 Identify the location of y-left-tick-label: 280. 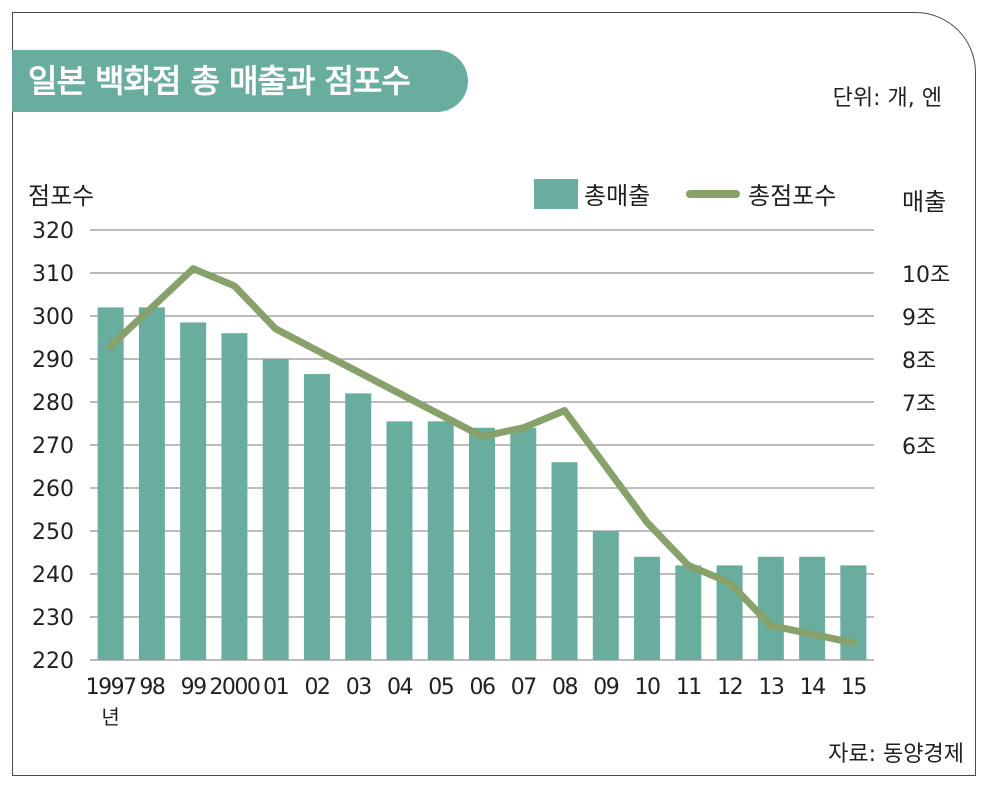
(53, 403).